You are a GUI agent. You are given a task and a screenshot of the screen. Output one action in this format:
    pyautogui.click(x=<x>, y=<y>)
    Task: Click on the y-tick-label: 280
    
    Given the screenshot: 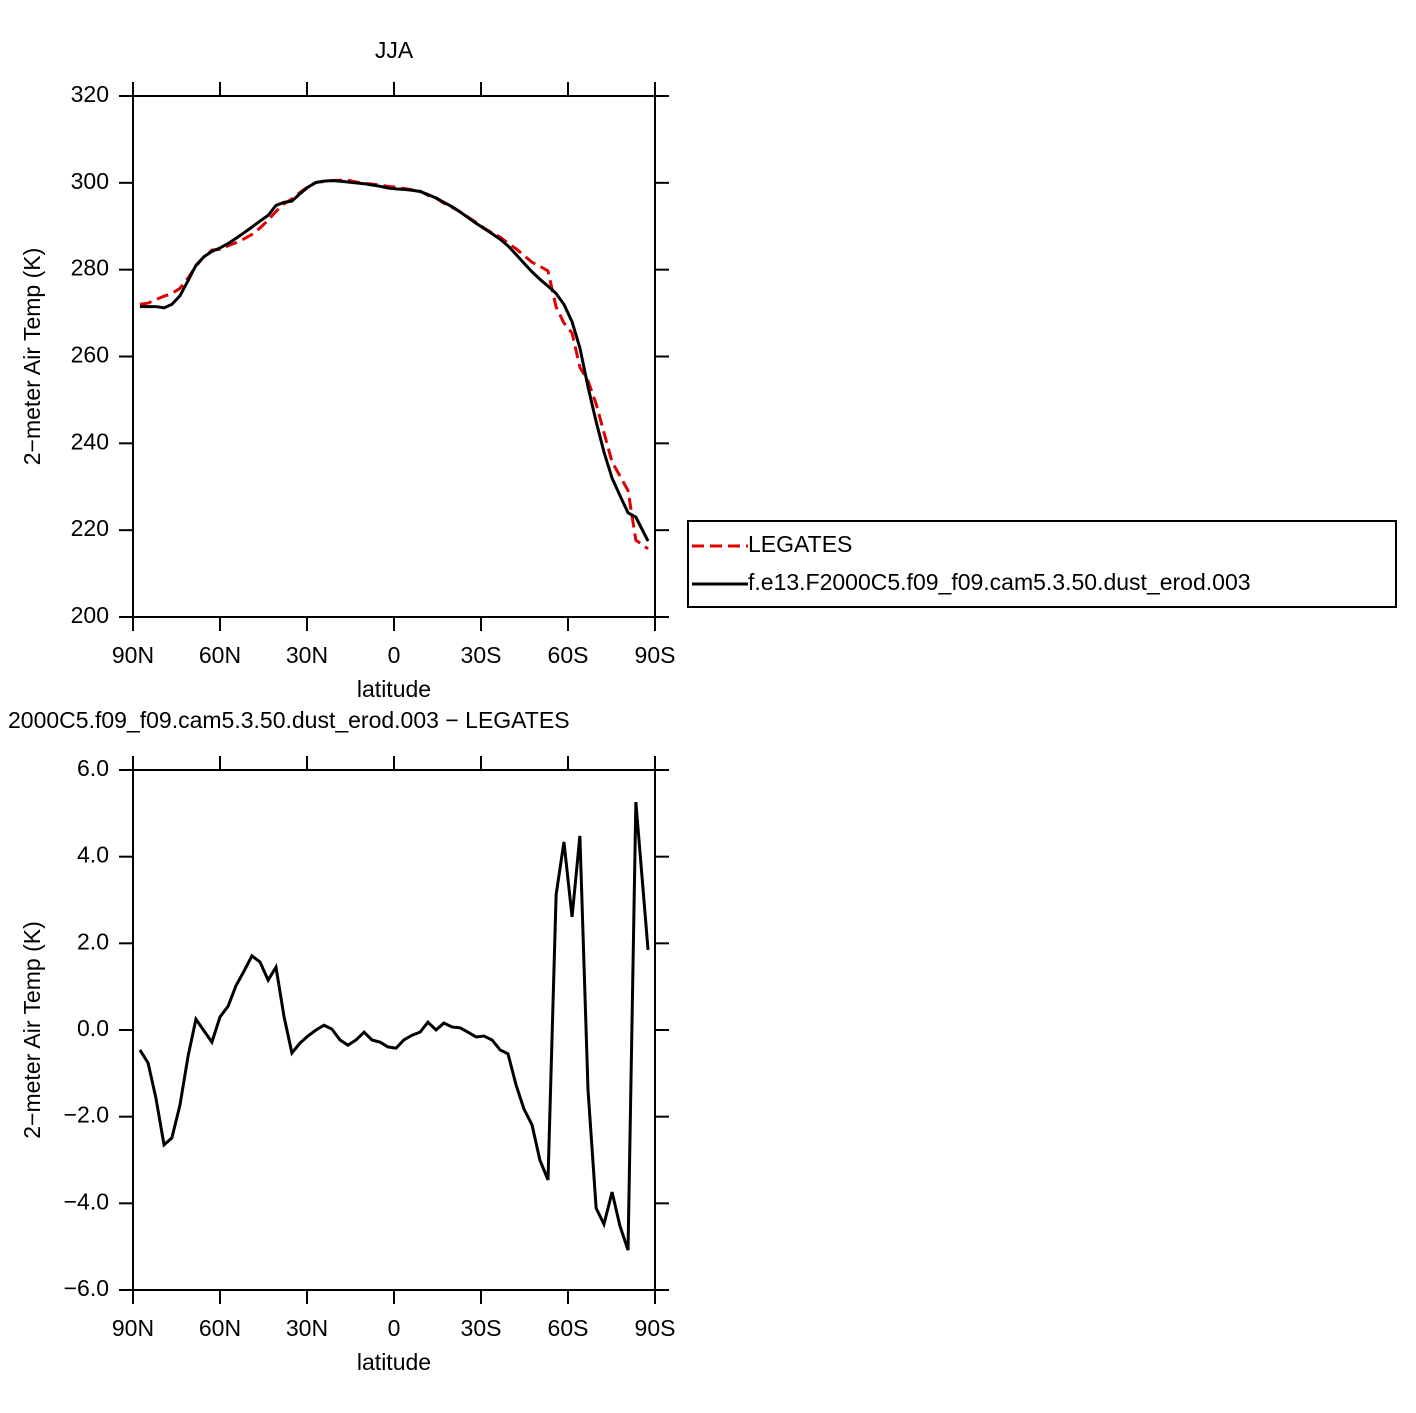 What is the action you would take?
    pyautogui.click(x=90, y=268)
    